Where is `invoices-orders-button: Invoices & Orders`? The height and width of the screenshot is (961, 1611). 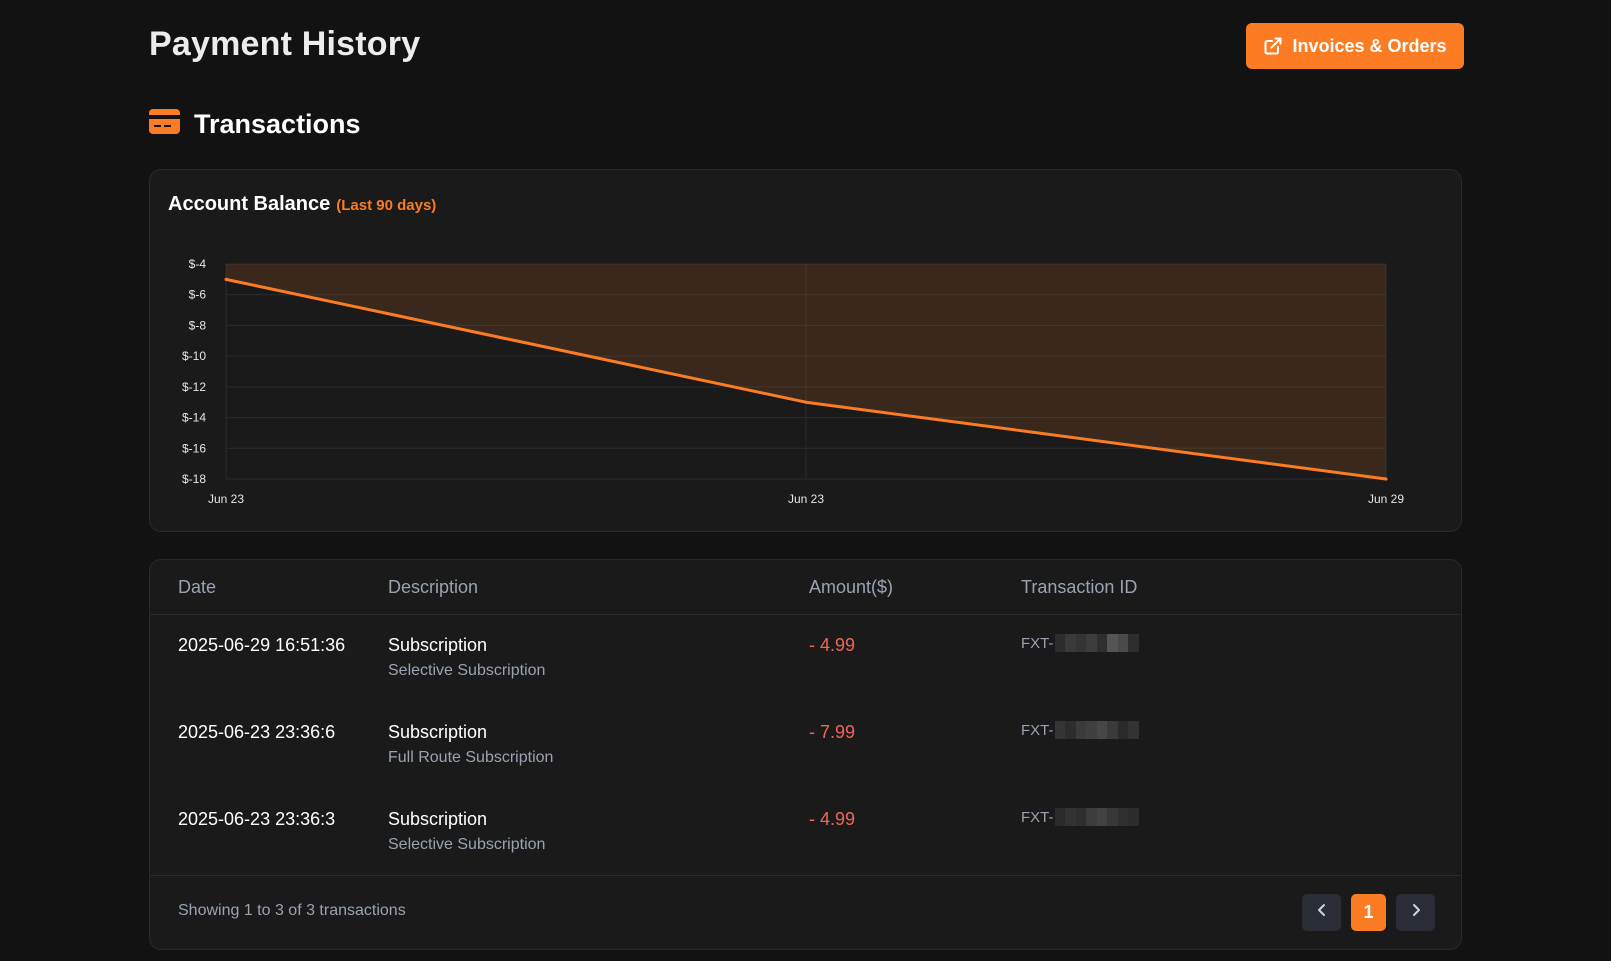
invoices-orders-button: Invoices & Orders is located at coordinates (1355, 46).